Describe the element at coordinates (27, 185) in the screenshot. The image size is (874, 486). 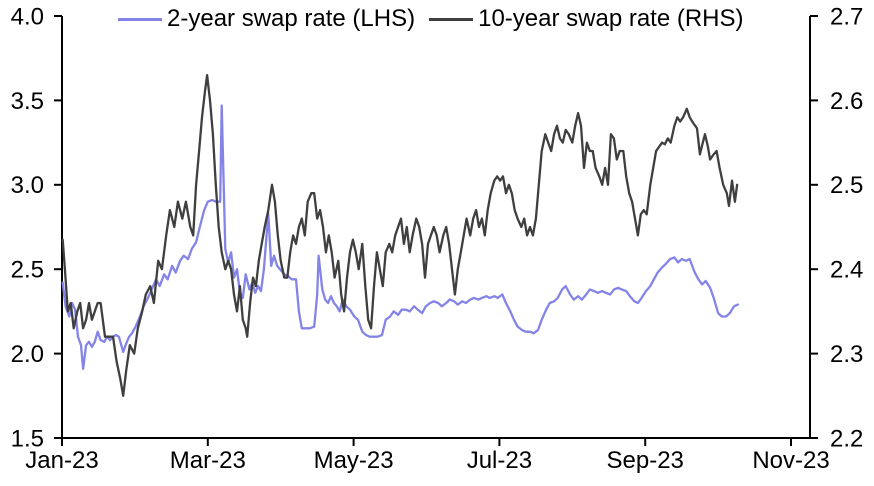
I see `left-axis-tick-label: 3.0` at that location.